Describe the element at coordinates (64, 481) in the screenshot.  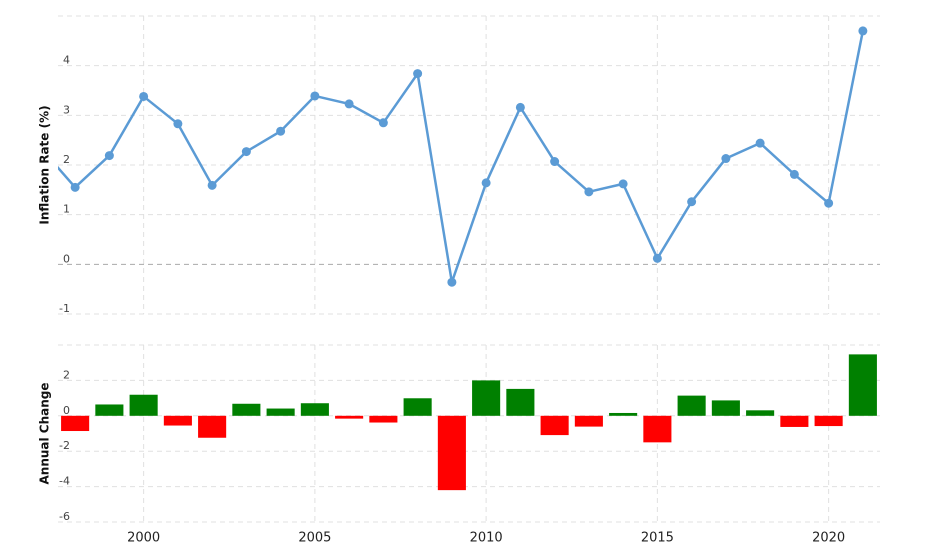
I see `y-tick-label: -4` at that location.